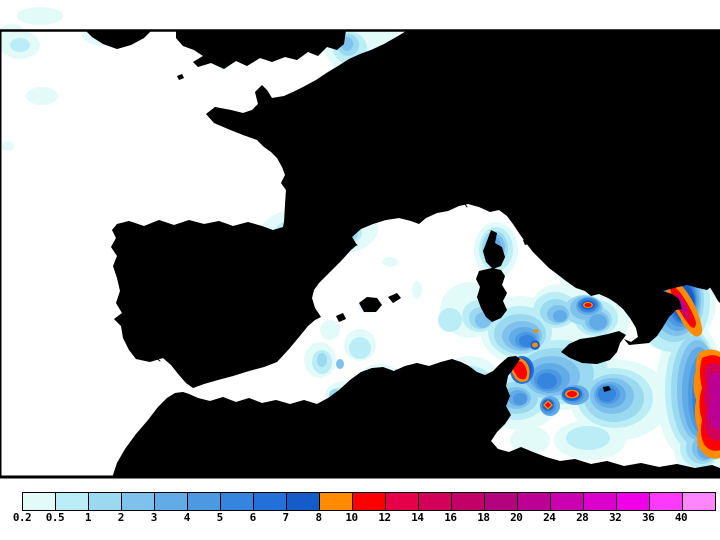 This screenshot has height=540, width=720. Describe the element at coordinates (319, 517) in the screenshot. I see `colorbar-label: 8` at that location.